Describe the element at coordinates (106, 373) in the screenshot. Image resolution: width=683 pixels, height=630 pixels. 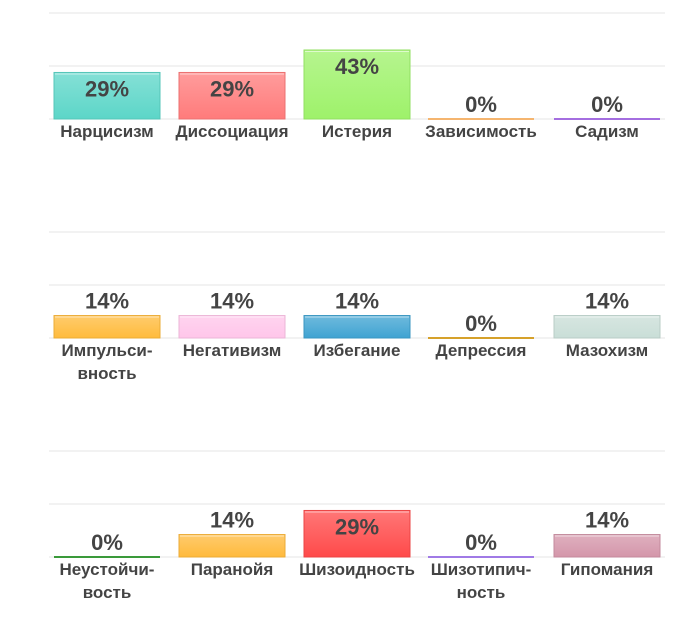
I see `category-label: вность` at that location.